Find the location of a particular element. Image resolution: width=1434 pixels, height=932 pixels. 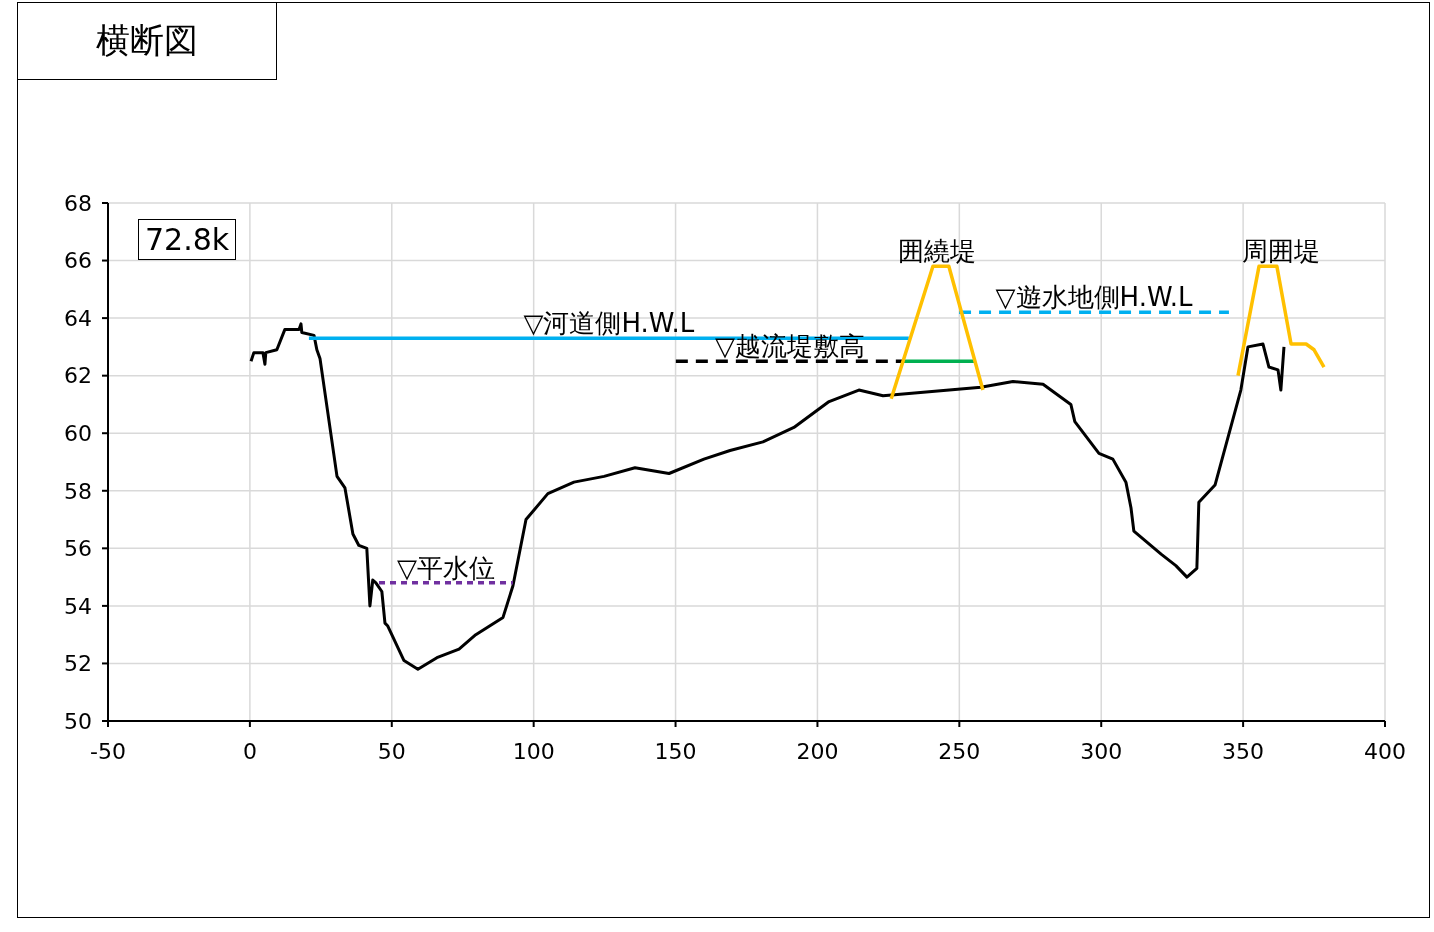

x-tick-label: -50 is located at coordinates (108, 751).